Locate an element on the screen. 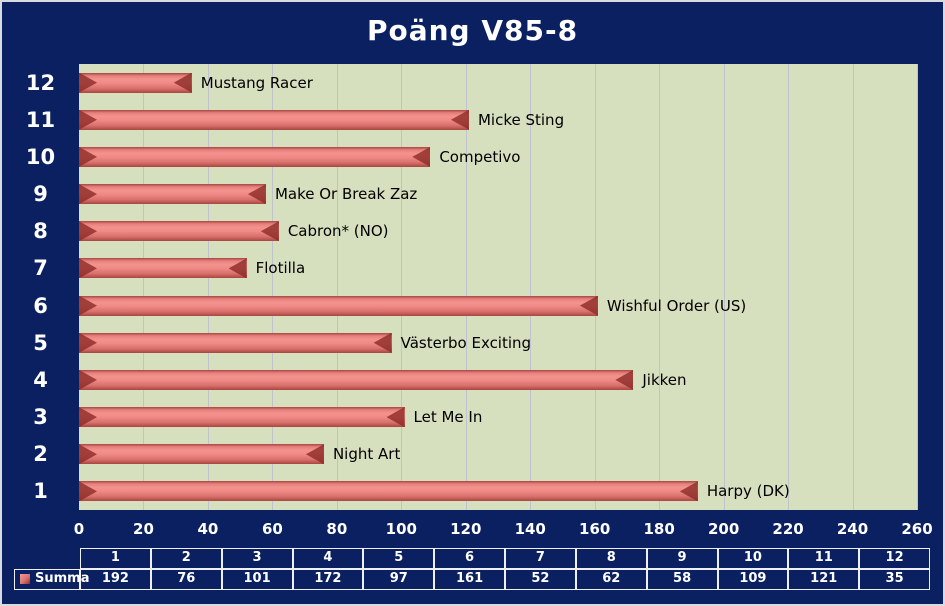 This screenshot has width=945, height=606. bar-label: Västerbo Exciting is located at coordinates (466, 342).